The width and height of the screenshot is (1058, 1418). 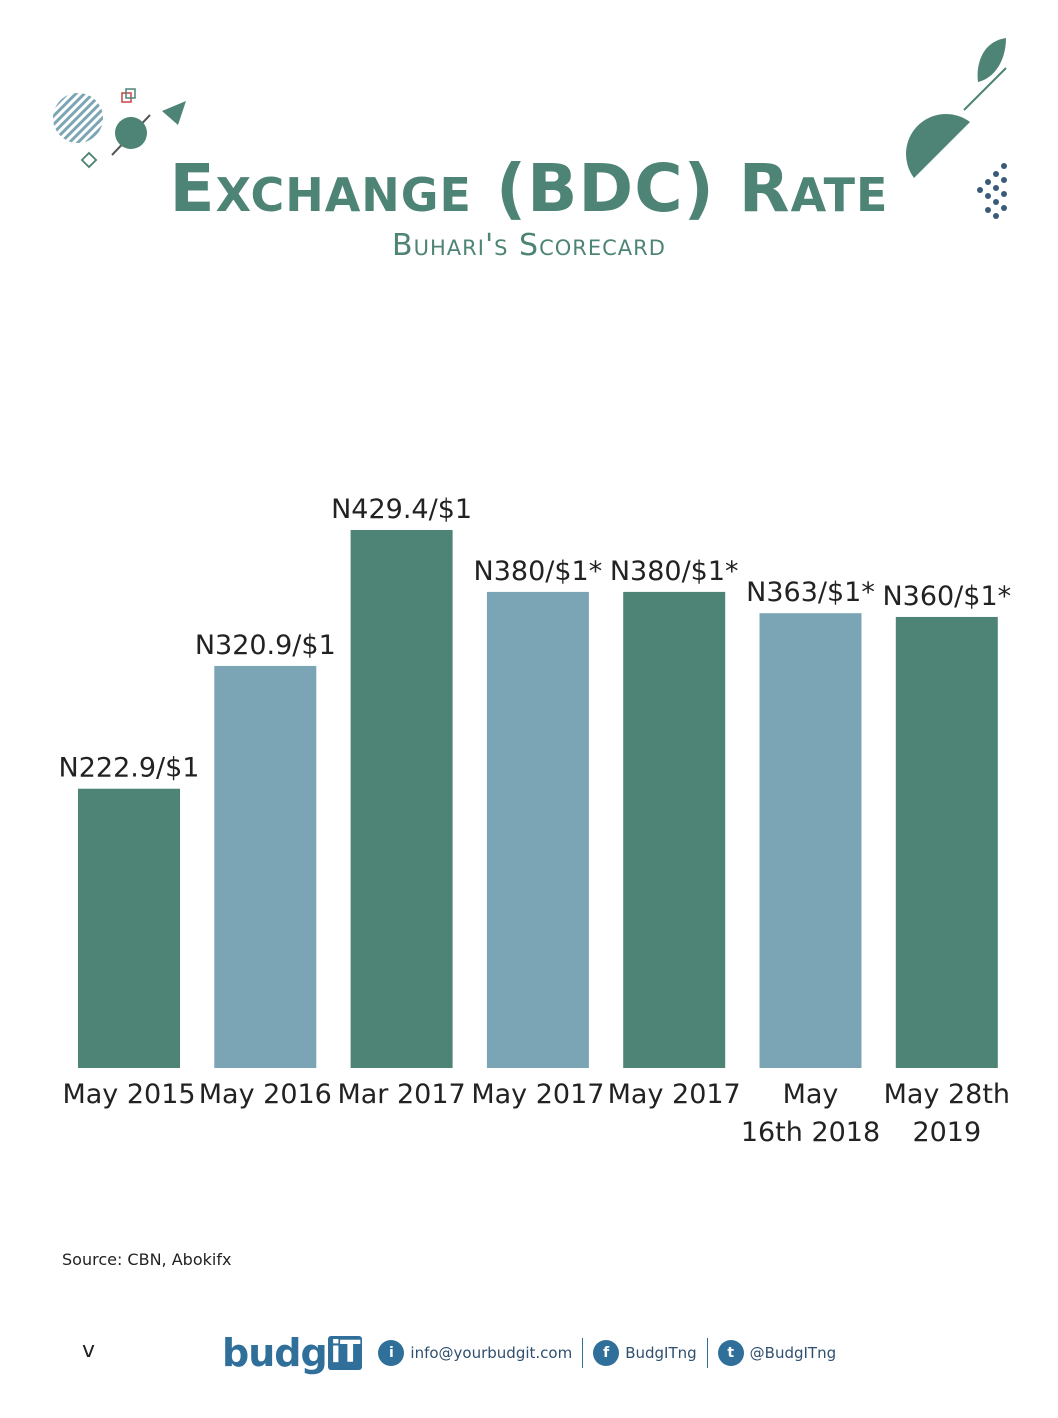 What do you see at coordinates (674, 1094) in the screenshot?
I see `category-label-5: May 2017` at bounding box center [674, 1094].